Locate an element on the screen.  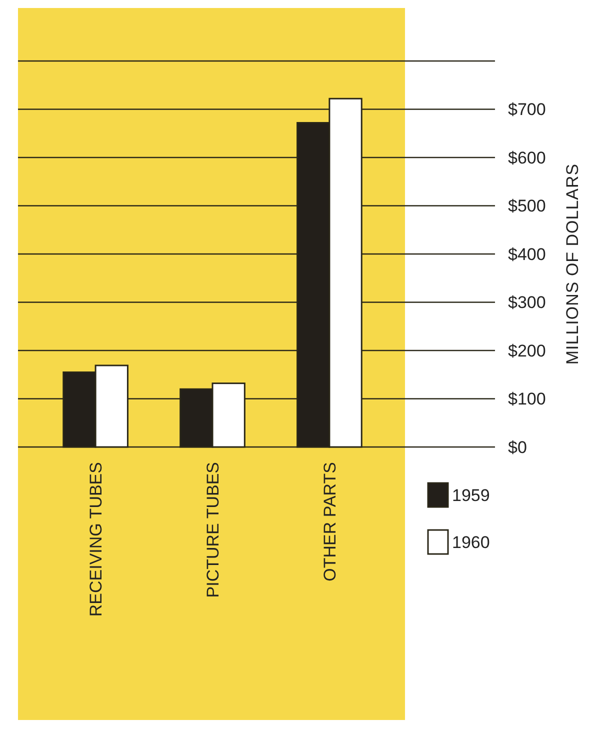
legend-label: 1959 is located at coordinates (471, 495).